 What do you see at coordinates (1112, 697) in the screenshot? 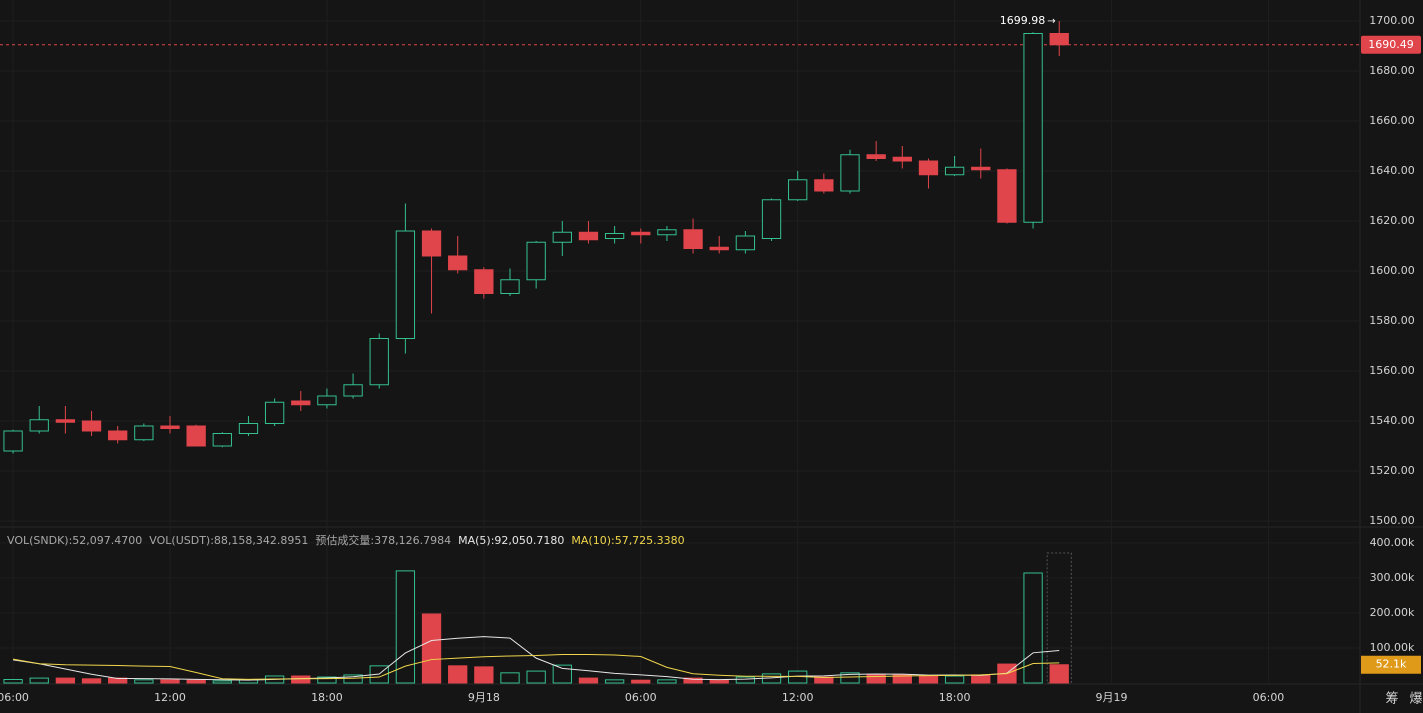
I see `x-tick-label: 9月19` at bounding box center [1112, 697].